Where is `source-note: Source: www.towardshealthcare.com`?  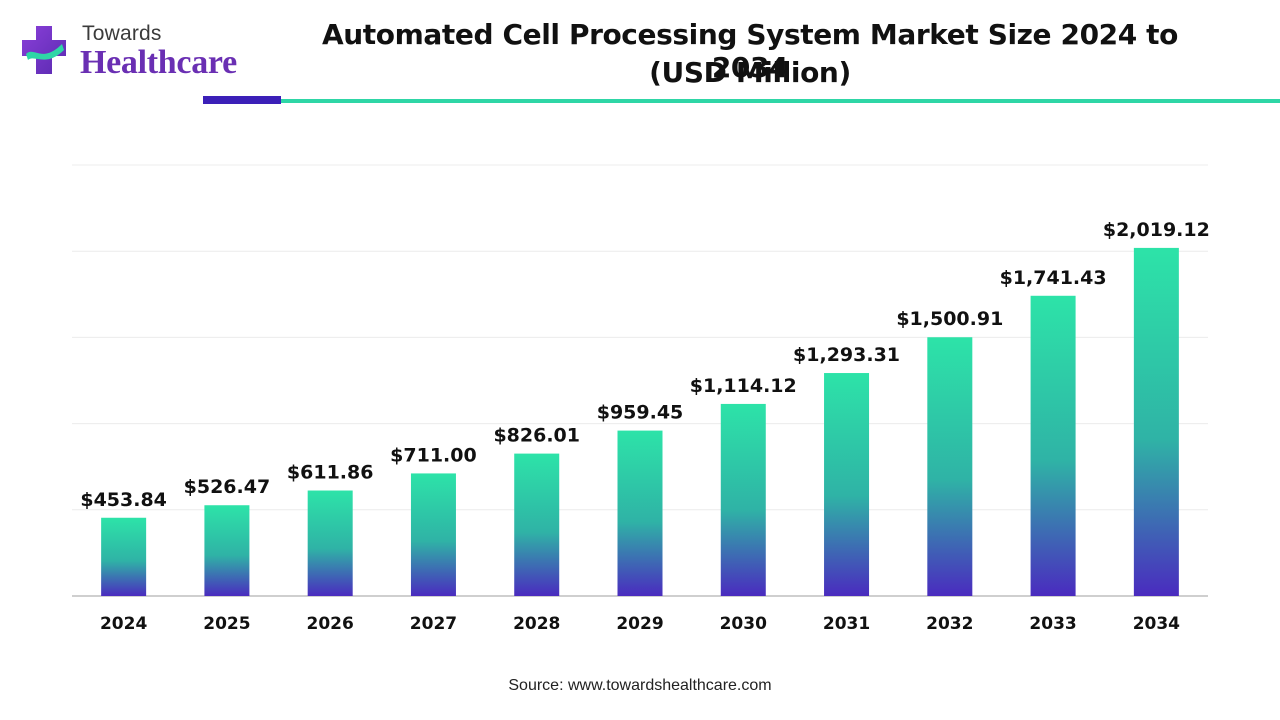 source-note: Source: www.towardshealthcare.com is located at coordinates (640, 685).